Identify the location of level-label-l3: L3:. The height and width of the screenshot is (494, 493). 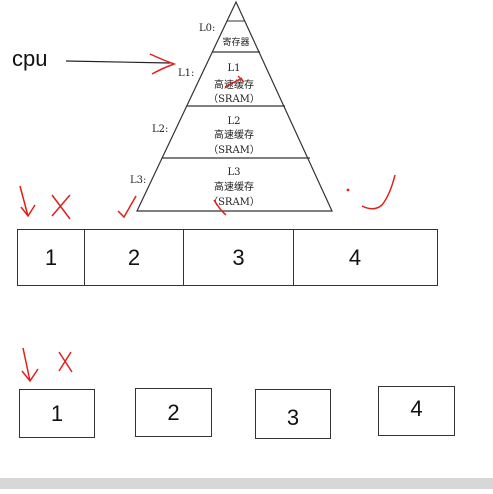
(138, 180).